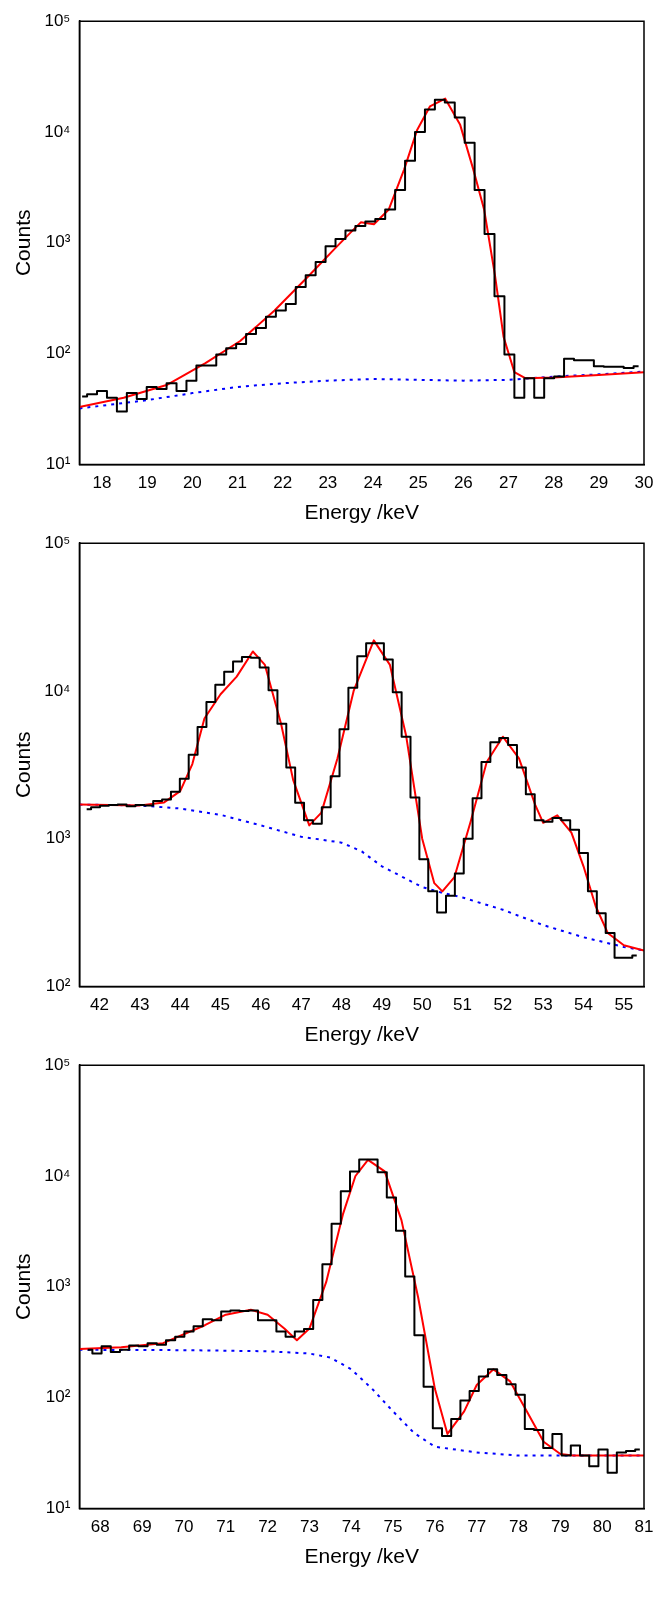 This screenshot has height=1599, width=670. What do you see at coordinates (221, 1005) in the screenshot?
I see `x-tick-label: 45` at bounding box center [221, 1005].